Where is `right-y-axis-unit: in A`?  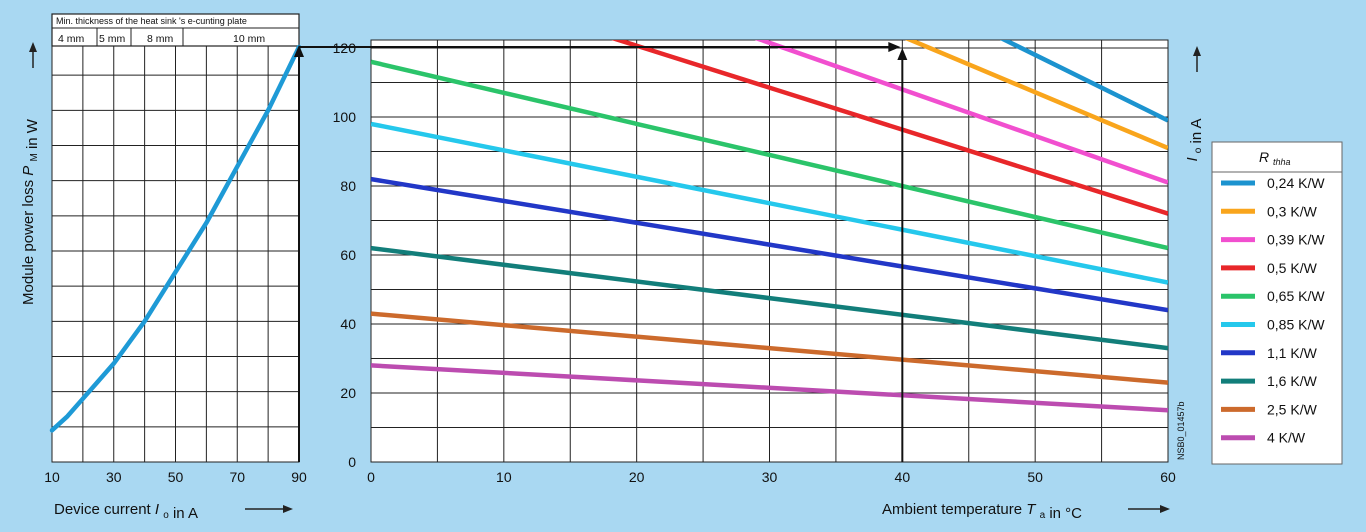
right-y-axis-unit: in A is located at coordinates (1196, 130).